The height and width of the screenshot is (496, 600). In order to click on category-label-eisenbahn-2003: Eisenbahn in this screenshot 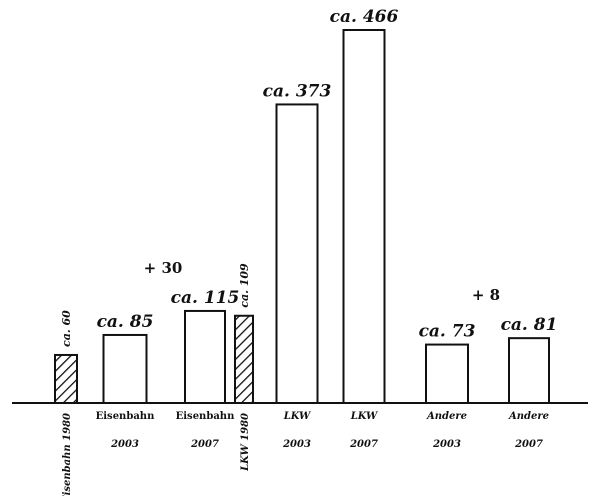, I will do `click(125, 416)`.